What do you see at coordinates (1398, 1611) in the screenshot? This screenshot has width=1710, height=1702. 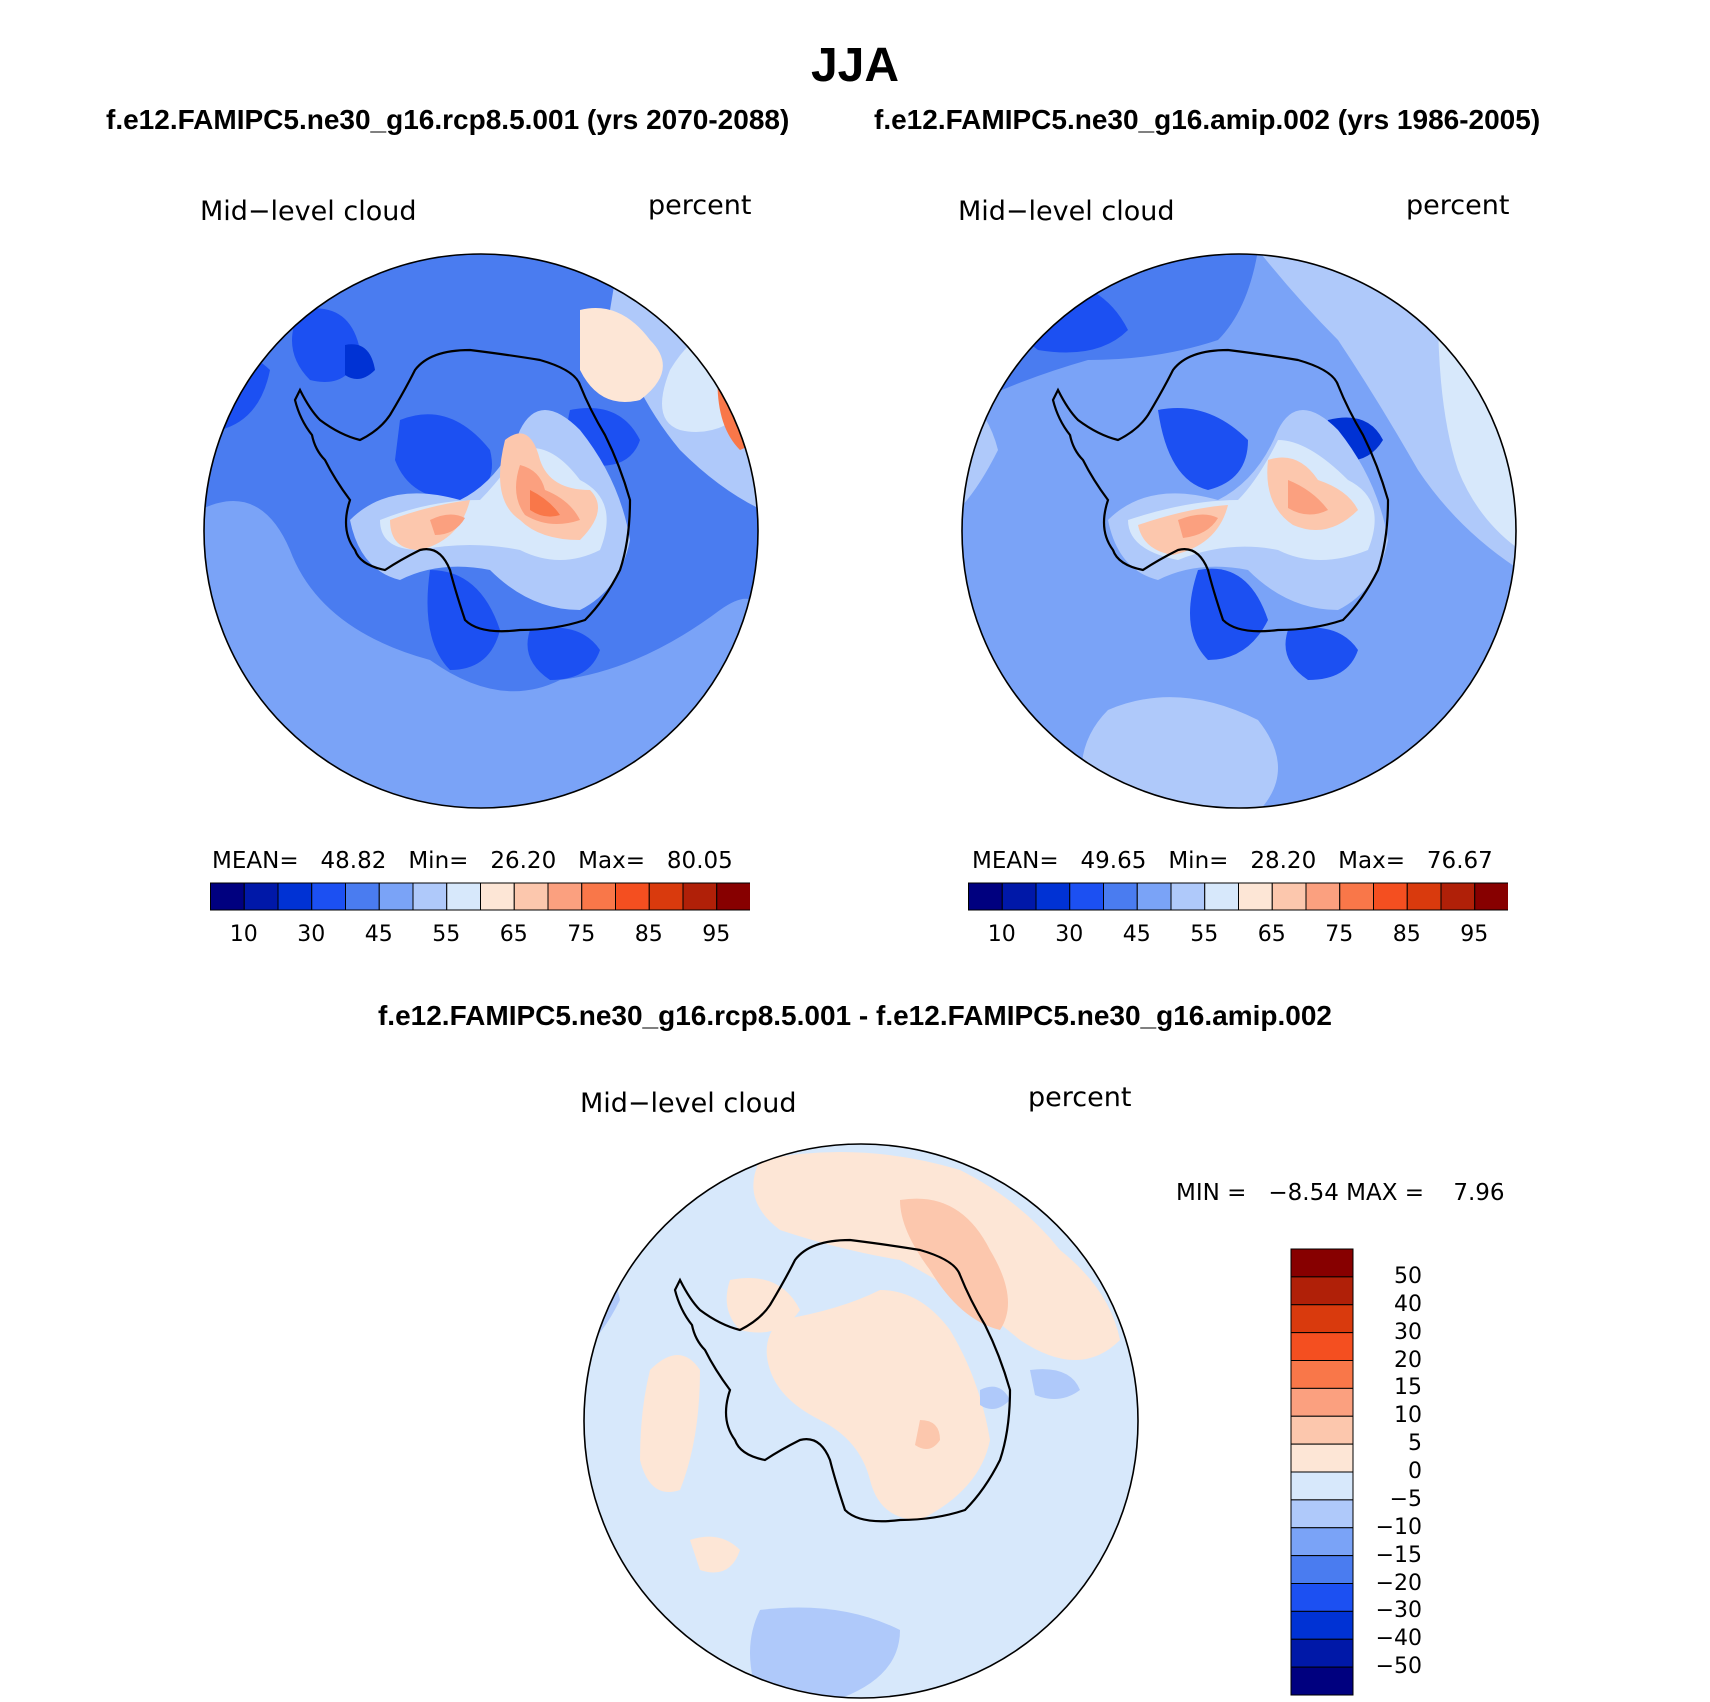 I see `colorbar-tick-label: −30` at bounding box center [1398, 1611].